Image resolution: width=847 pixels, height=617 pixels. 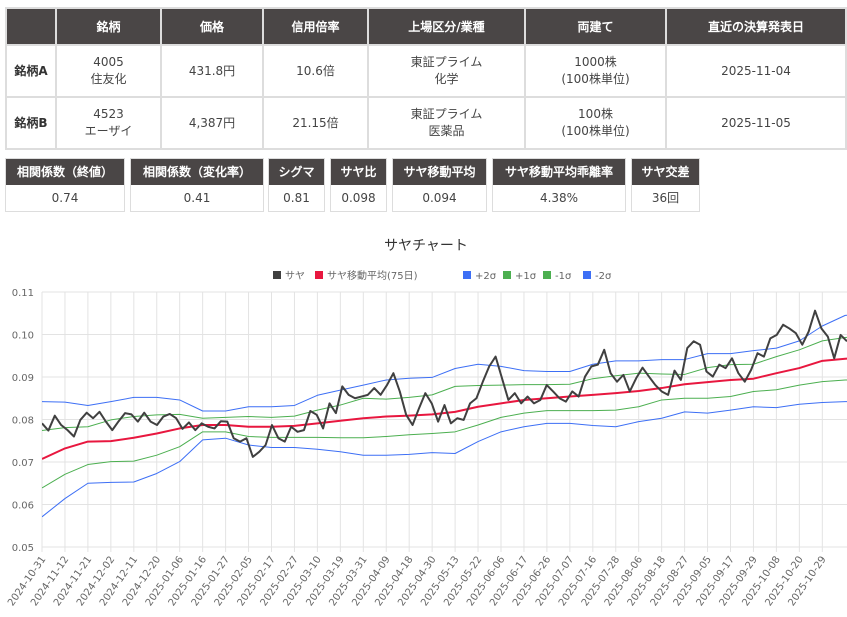 What do you see at coordinates (108, 79) in the screenshot?
I see `stock-name: 住友化` at bounding box center [108, 79].